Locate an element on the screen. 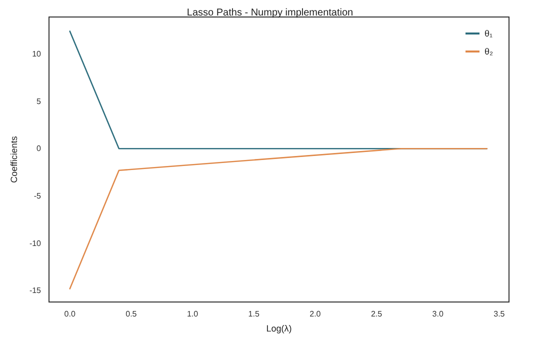  x-tick-label: 1.0 is located at coordinates (192, 314).